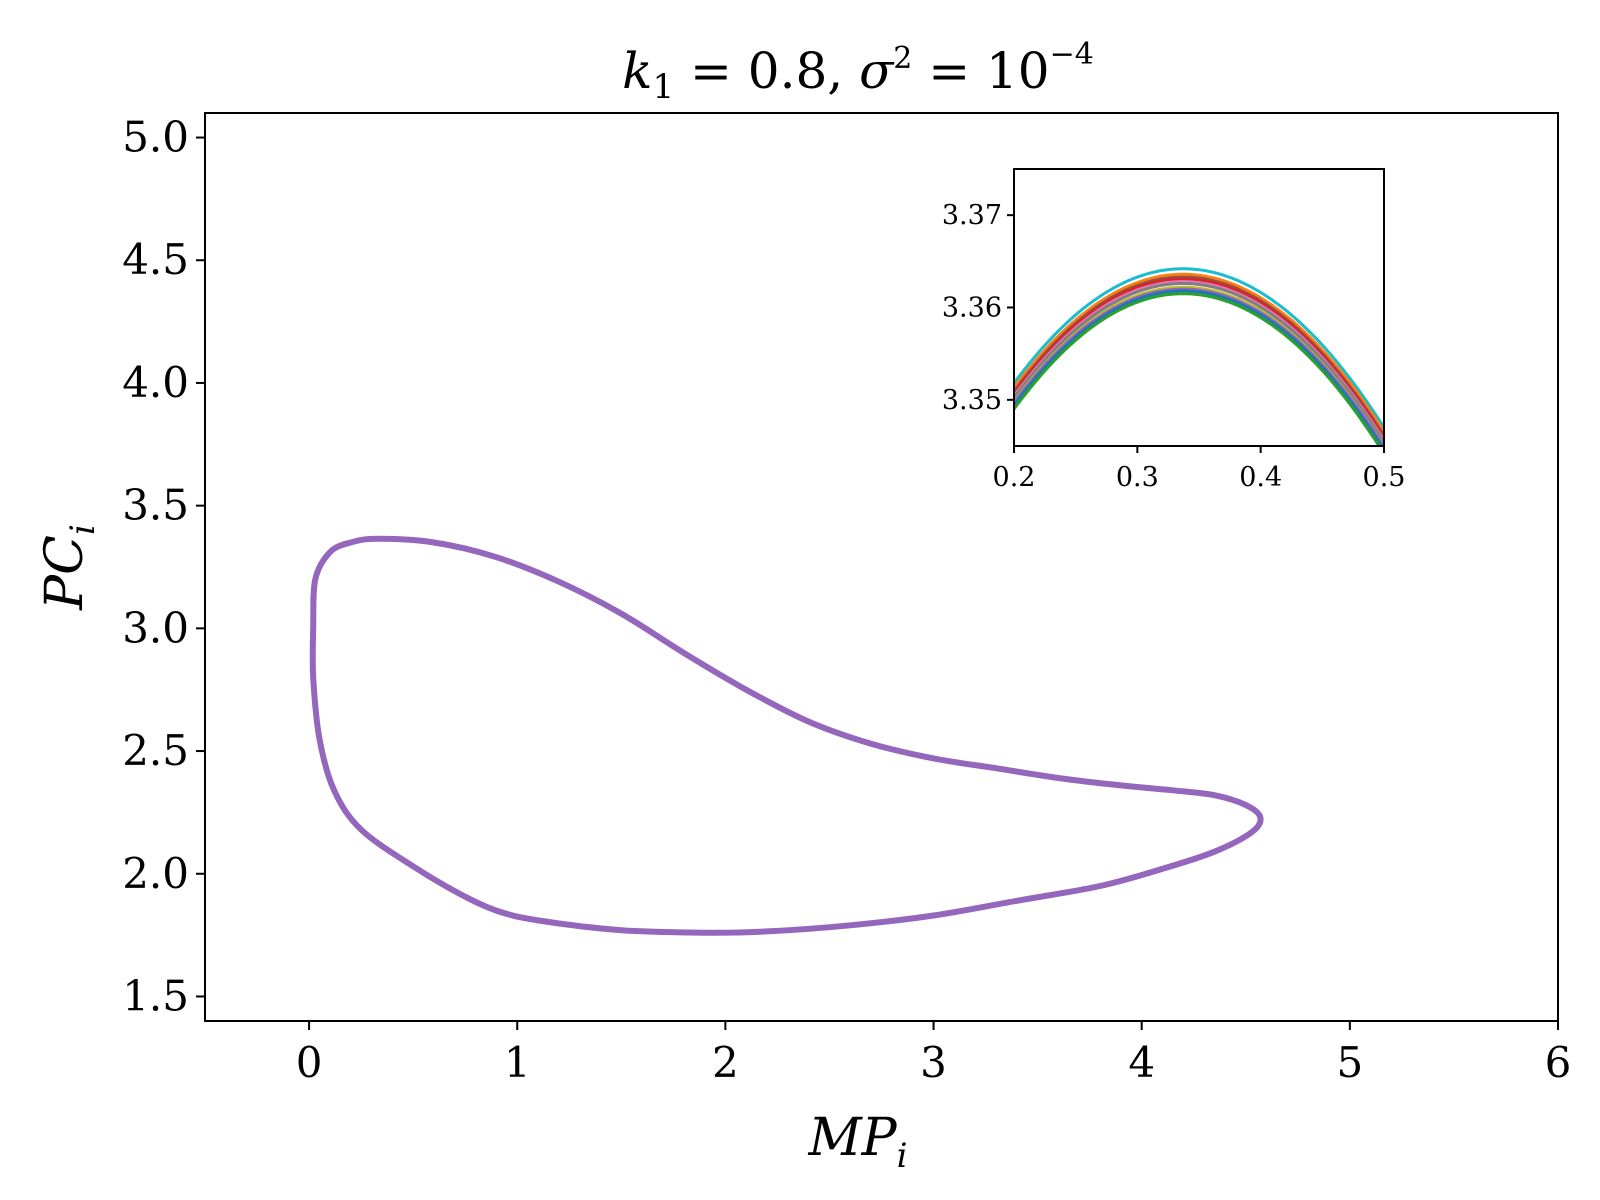 Image resolution: width=1600 pixels, height=1200 pixels. Describe the element at coordinates (65, 573) in the screenshot. I see `y-axis-label-main: PC` at that location.